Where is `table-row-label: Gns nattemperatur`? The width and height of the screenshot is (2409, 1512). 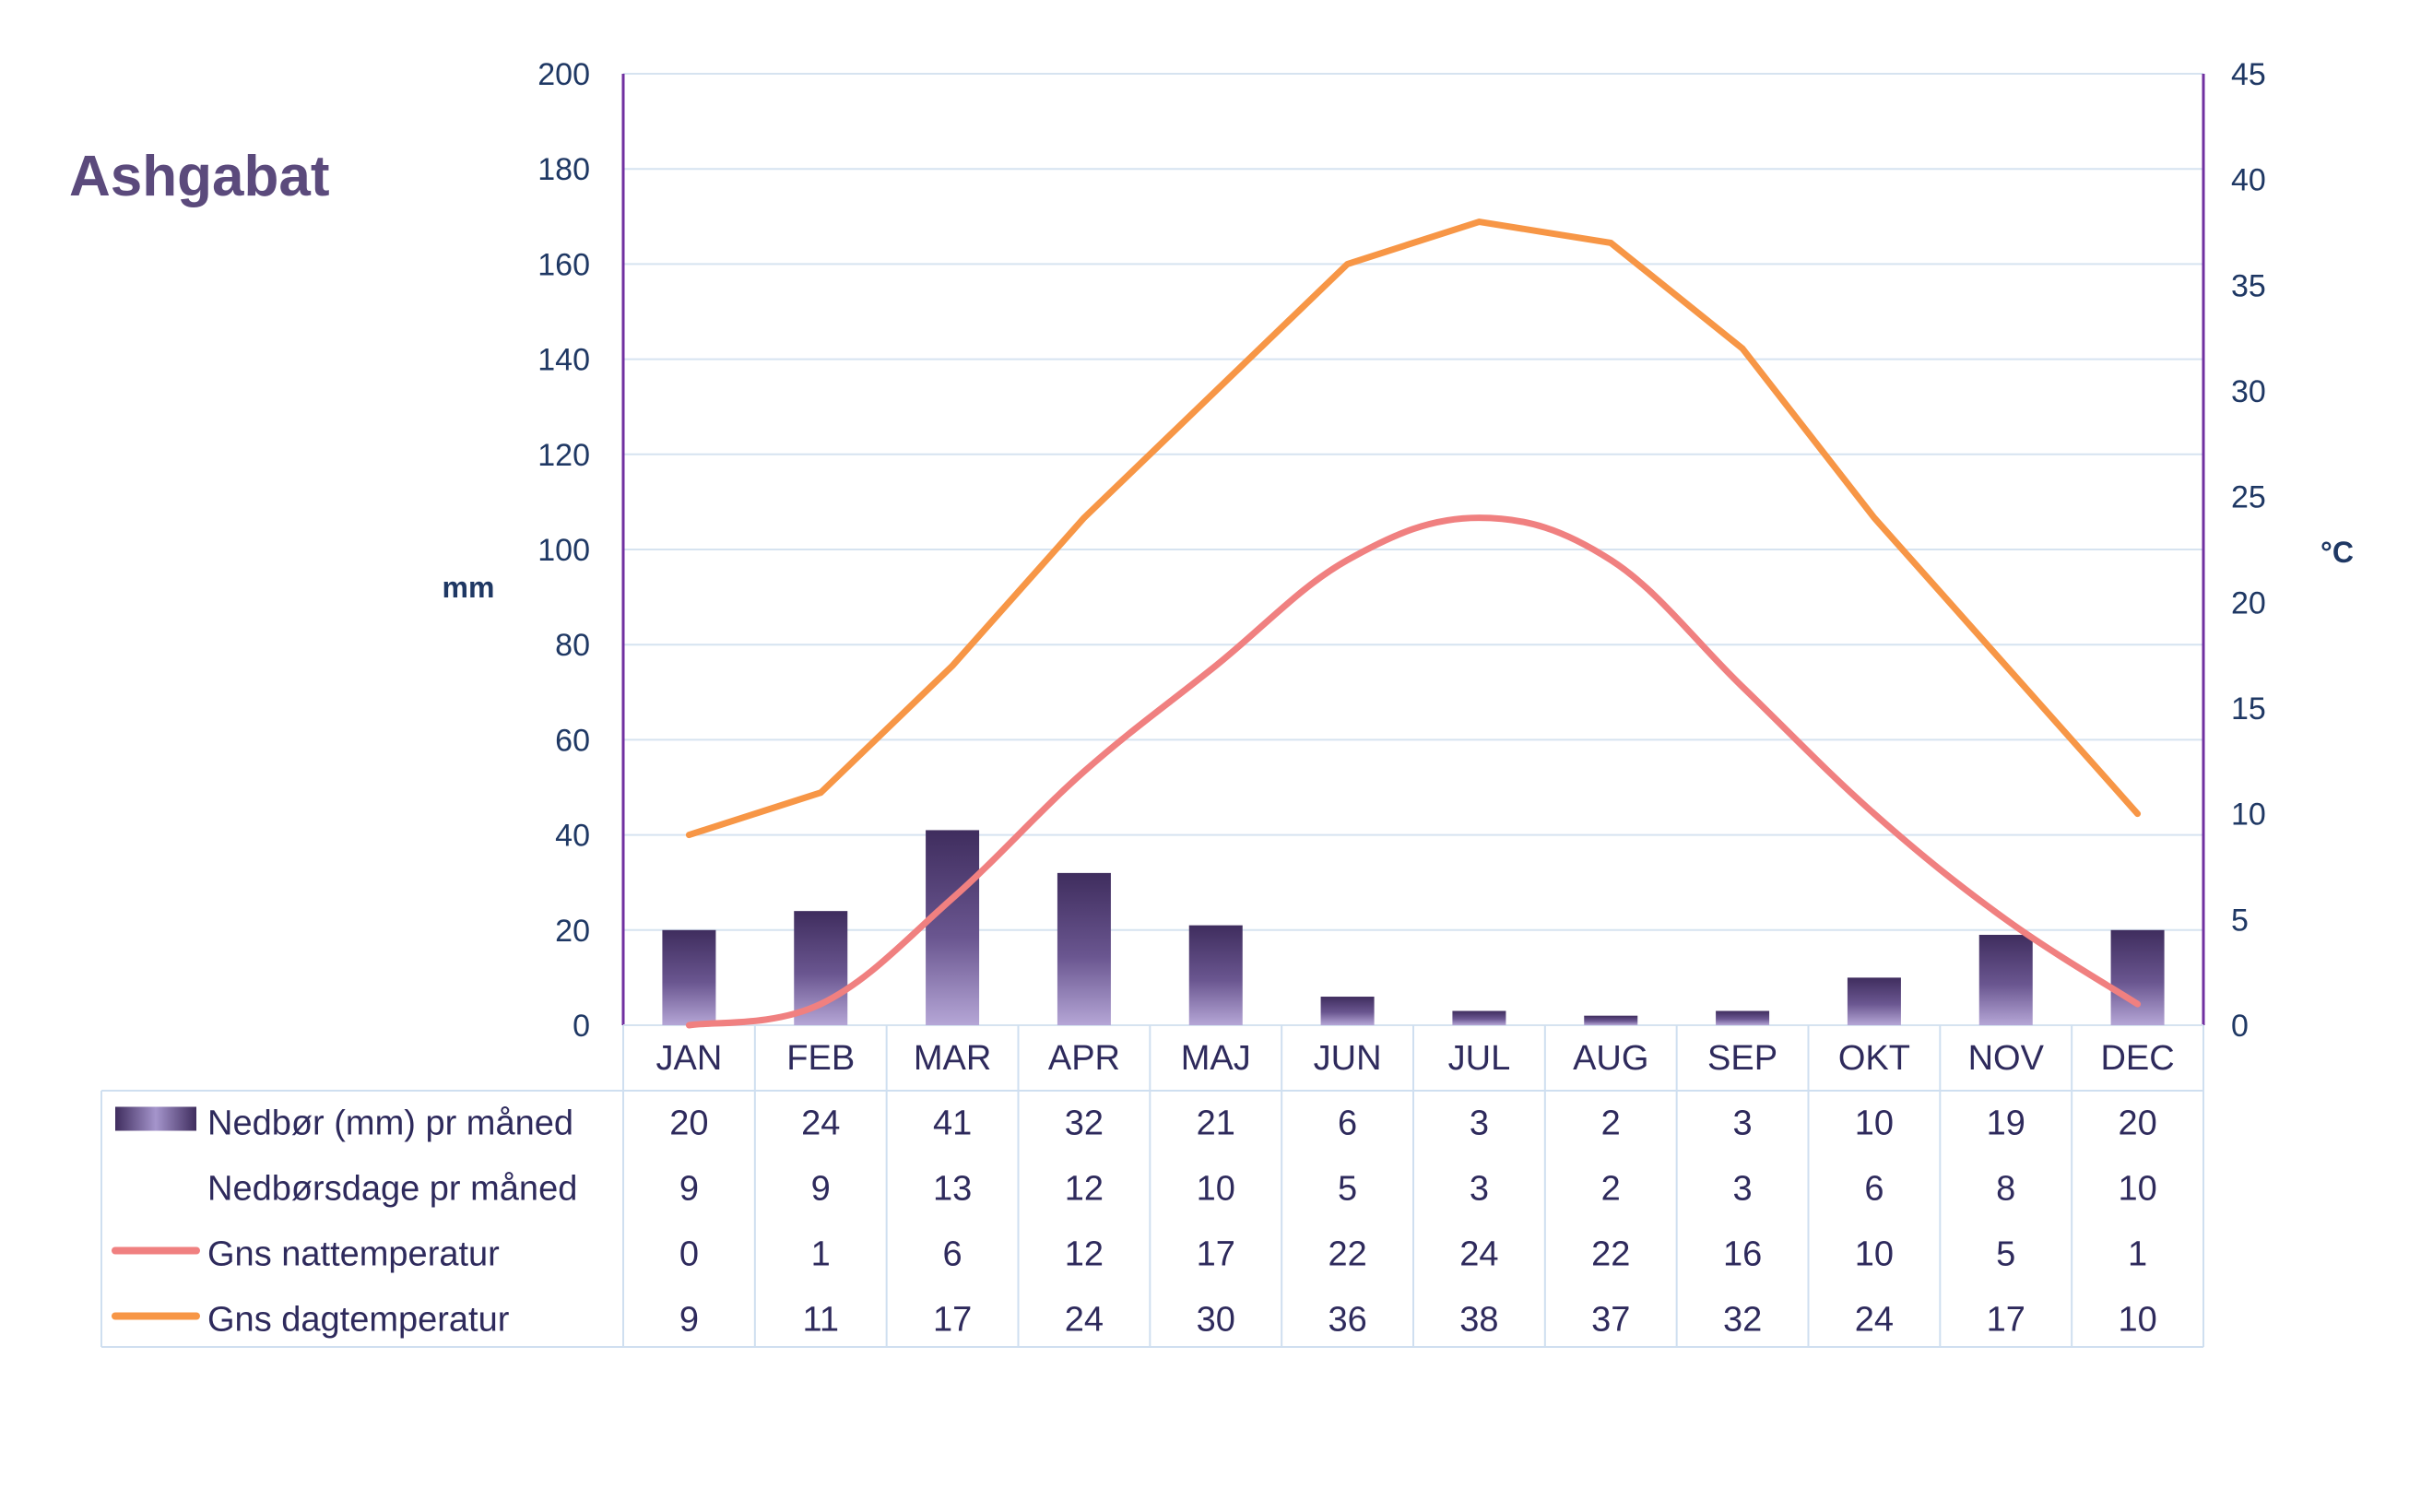
table-row-label: Gns nattemperatur is located at coordinates (353, 1254).